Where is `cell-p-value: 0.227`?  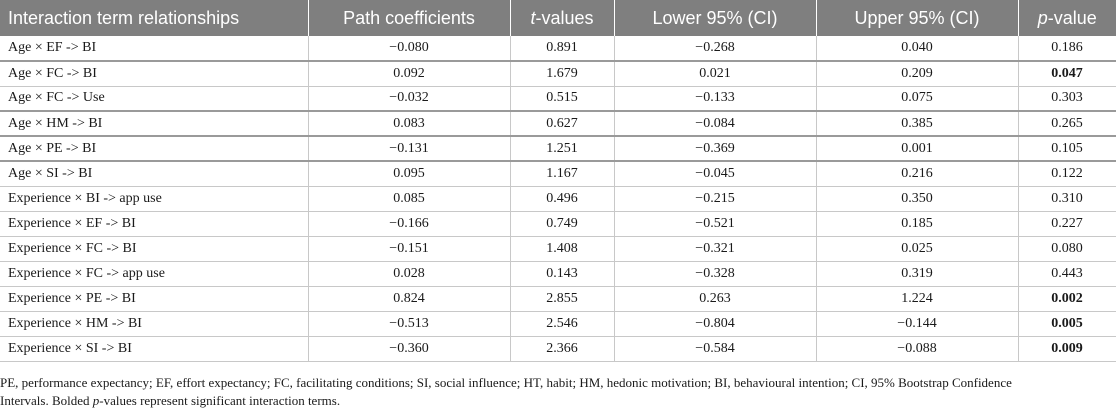
cell-p-value: 0.227 is located at coordinates (1066, 224).